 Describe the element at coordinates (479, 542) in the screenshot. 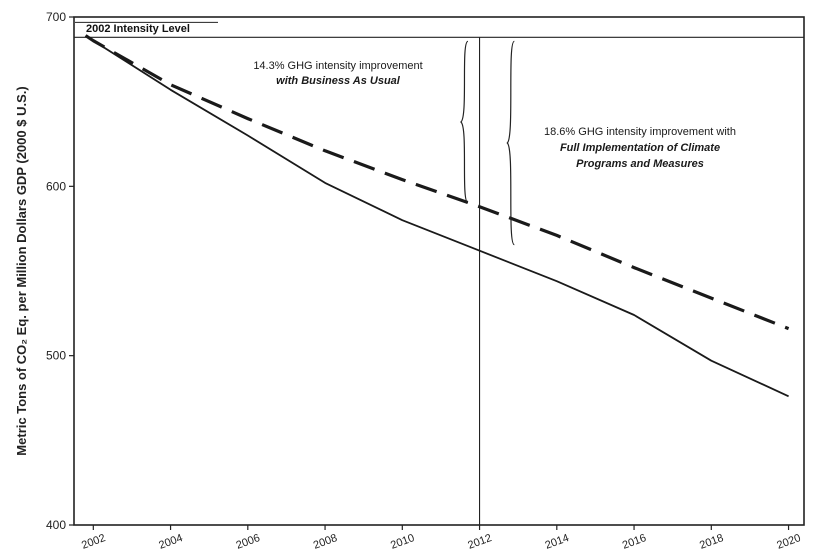

I see `x-tick-label: 2012` at that location.